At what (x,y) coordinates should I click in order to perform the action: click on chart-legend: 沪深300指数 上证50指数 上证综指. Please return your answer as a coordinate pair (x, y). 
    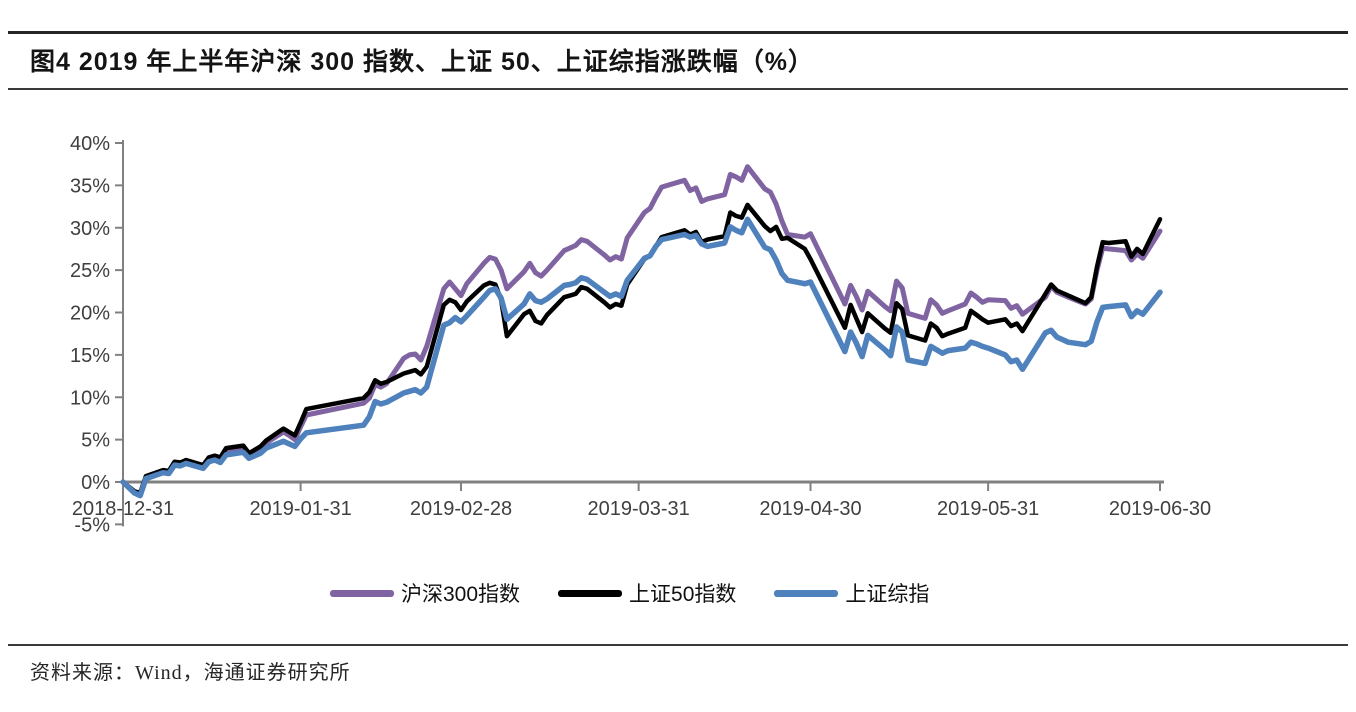
    Looking at the image, I should click on (629, 593).